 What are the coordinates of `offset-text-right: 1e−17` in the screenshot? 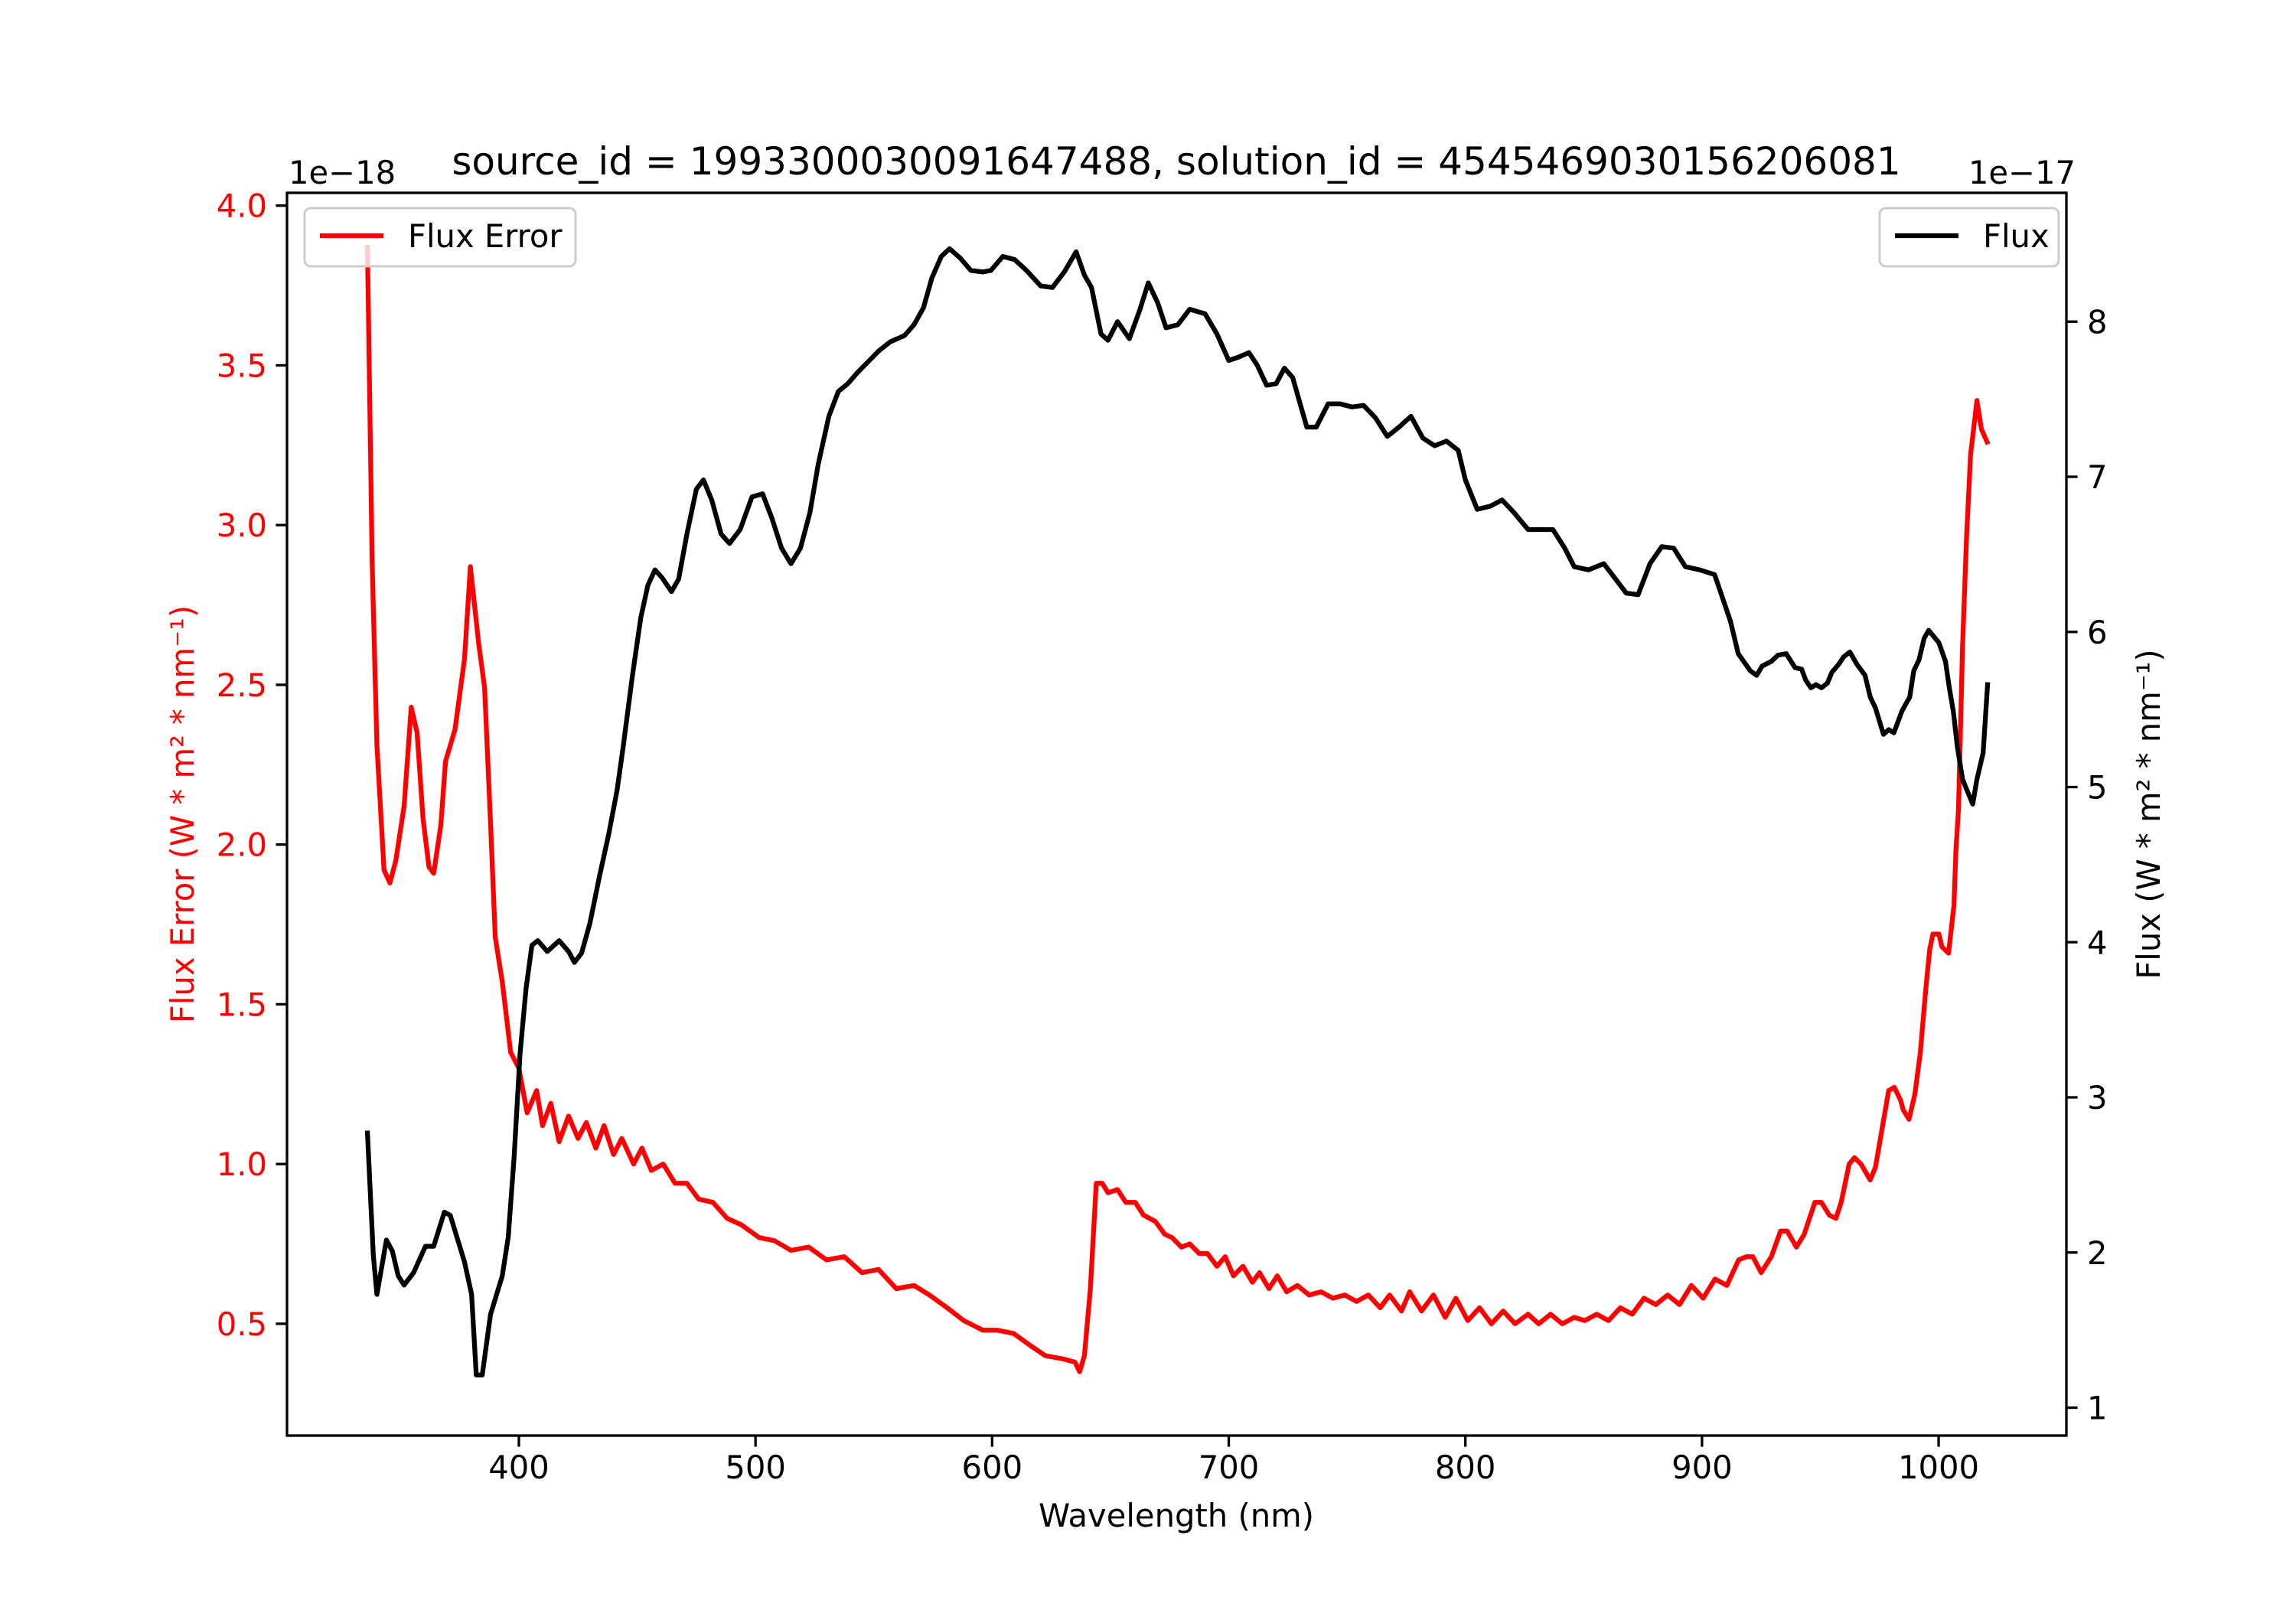 It's located at (2022, 172).